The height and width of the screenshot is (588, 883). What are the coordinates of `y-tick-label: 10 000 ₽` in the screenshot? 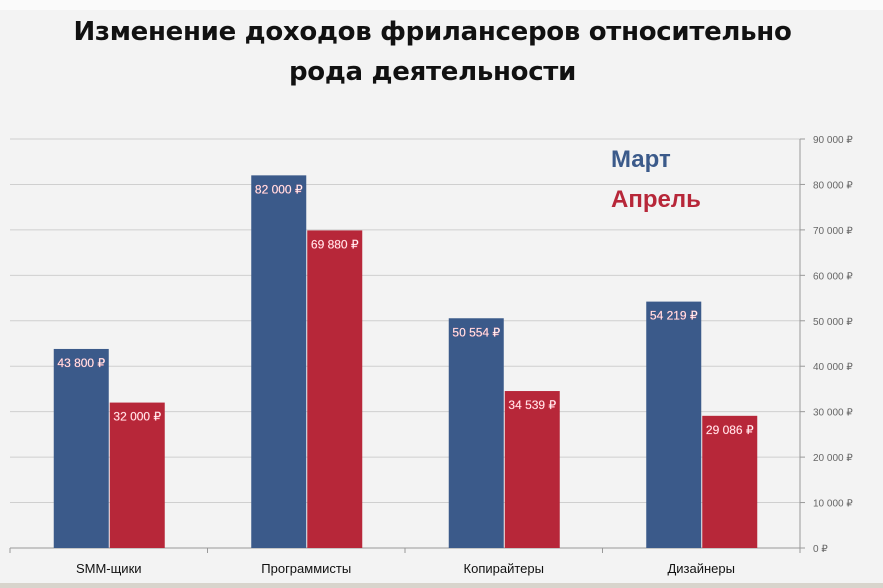 It's located at (833, 504).